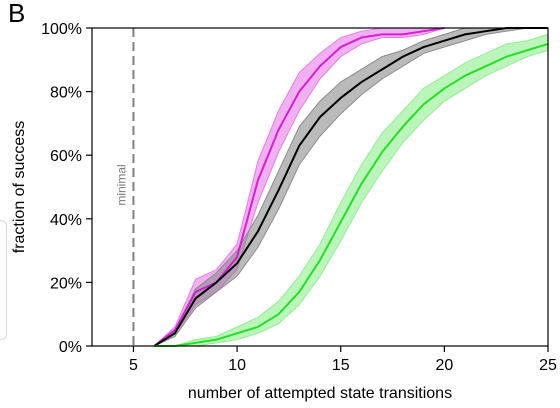 The height and width of the screenshot is (408, 560). I want to click on x-tick-label: 15, so click(341, 365).